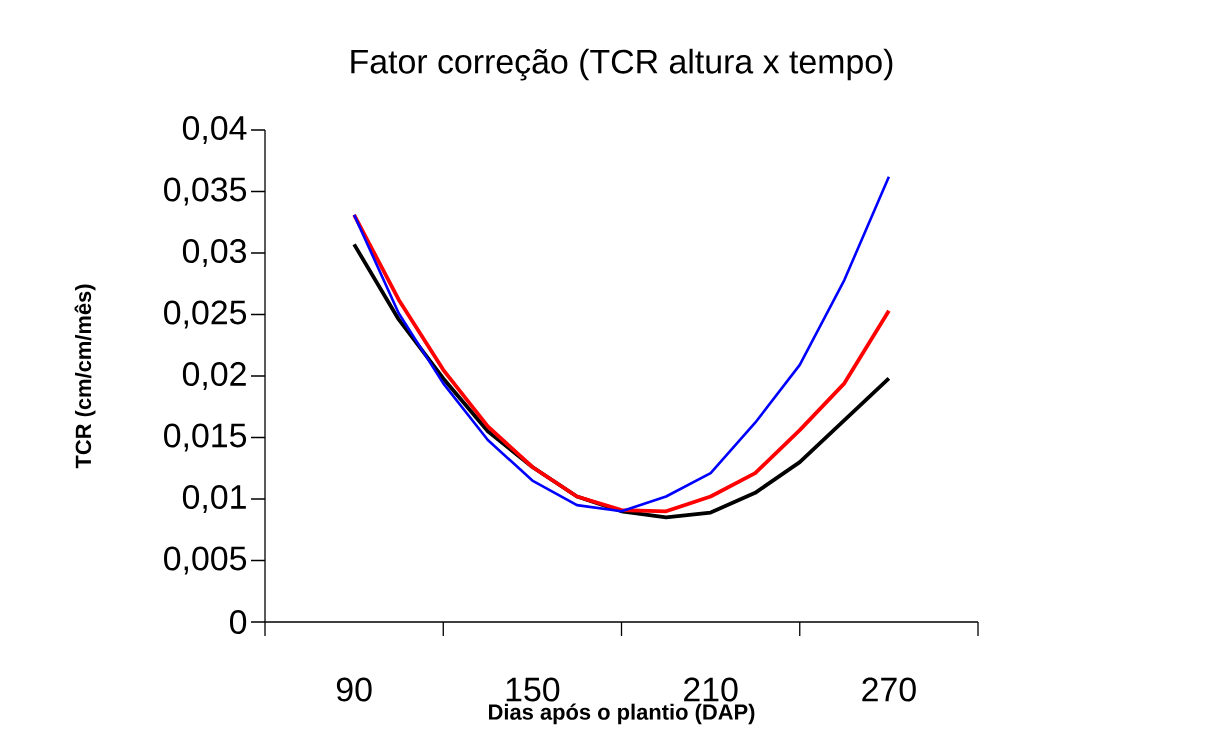 The width and height of the screenshot is (1224, 737). I want to click on y-tick-label: 0,03, so click(214, 252).